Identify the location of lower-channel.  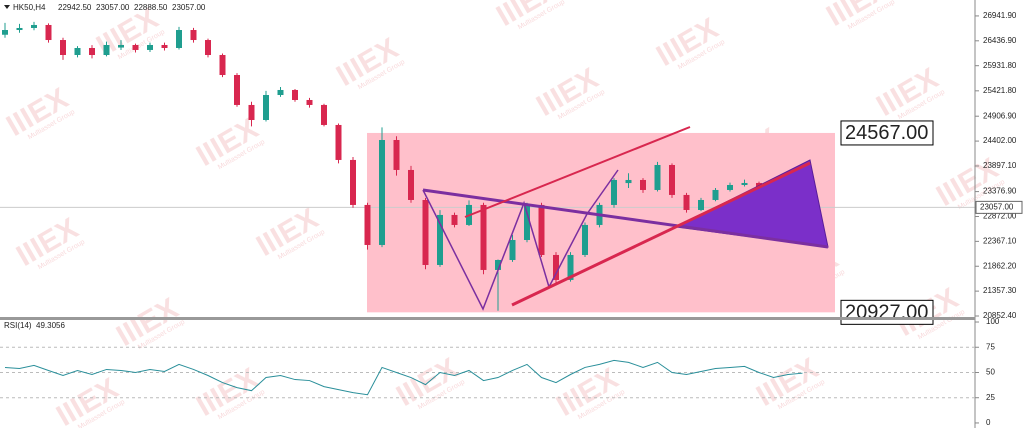
(661, 234).